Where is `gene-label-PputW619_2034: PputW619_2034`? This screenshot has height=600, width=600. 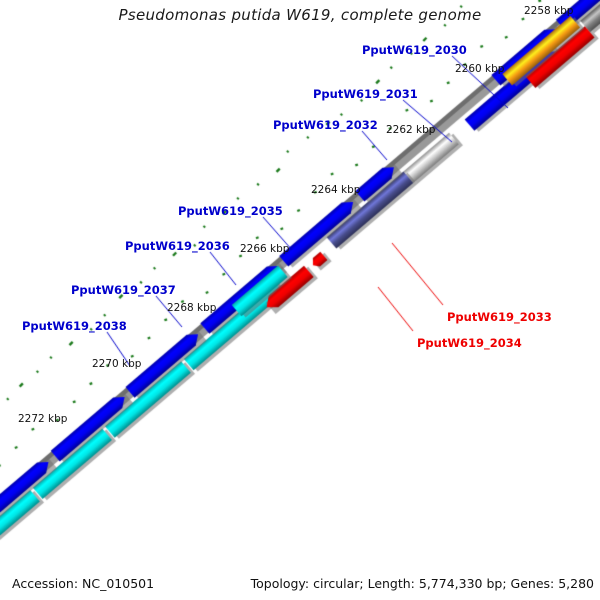 gene-label-PputW619_2034: PputW619_2034 is located at coordinates (469, 343).